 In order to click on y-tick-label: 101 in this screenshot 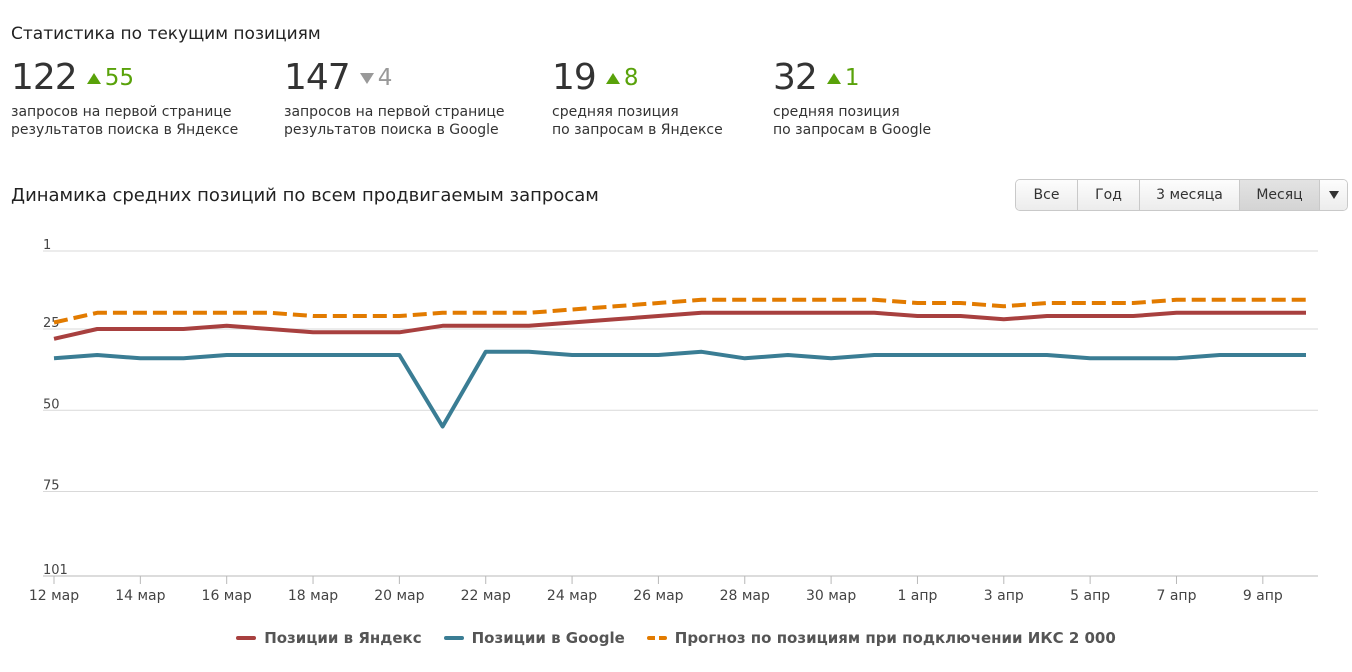, I will do `click(55, 570)`.